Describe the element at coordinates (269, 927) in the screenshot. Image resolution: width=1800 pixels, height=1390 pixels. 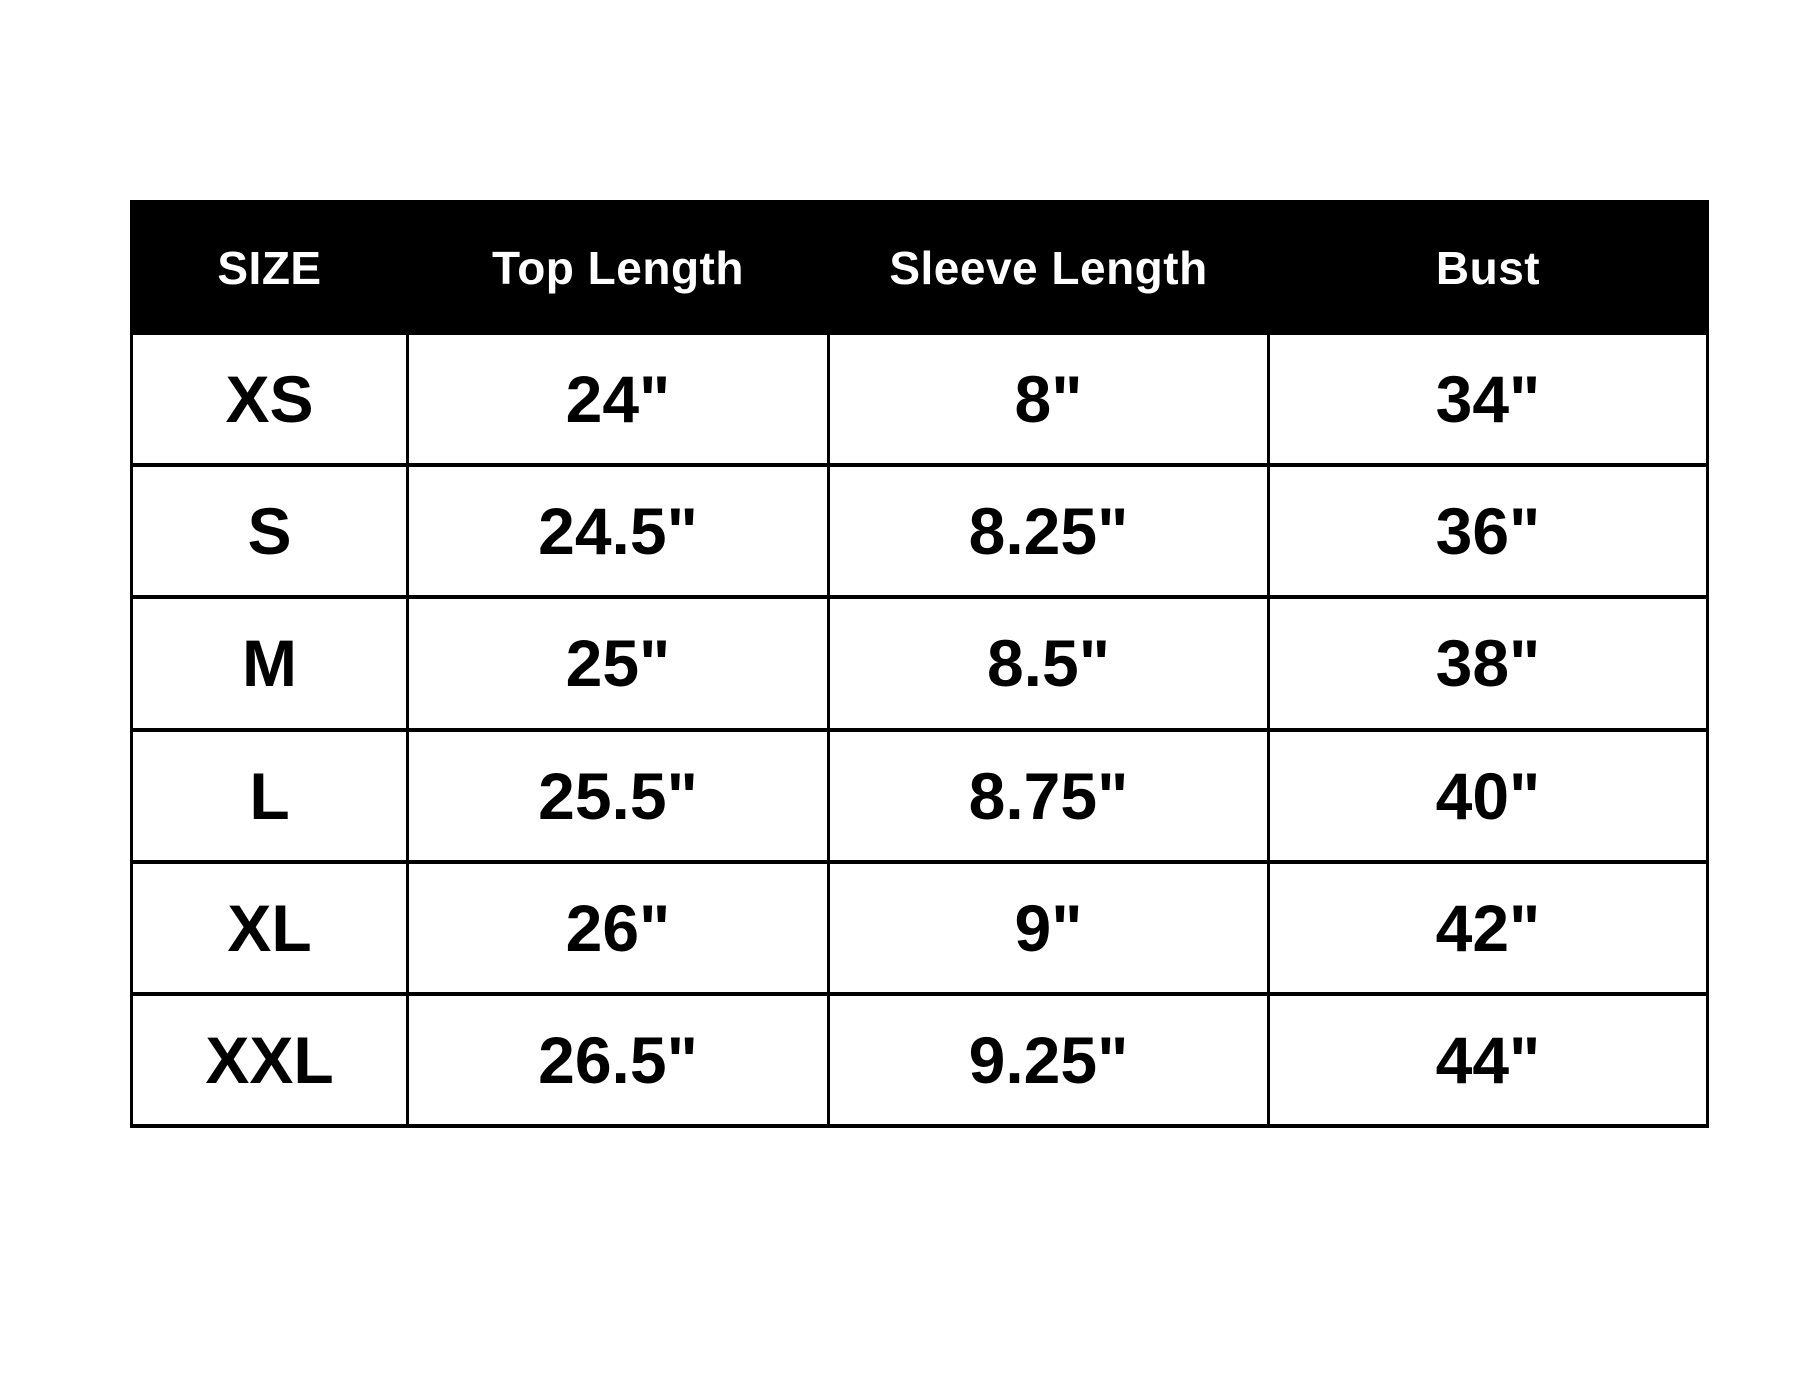
I see `cell-size: XL` at that location.